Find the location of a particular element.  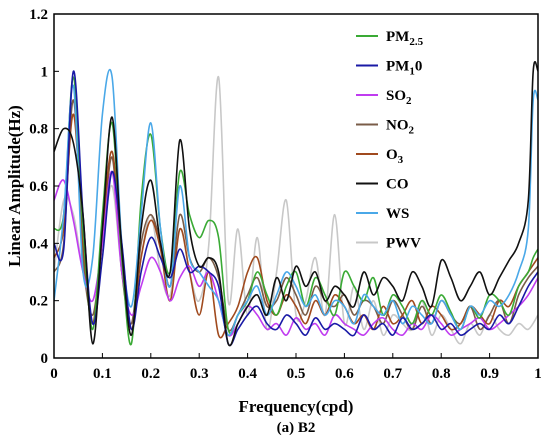

legend-label: SO2 is located at coordinates (399, 97).